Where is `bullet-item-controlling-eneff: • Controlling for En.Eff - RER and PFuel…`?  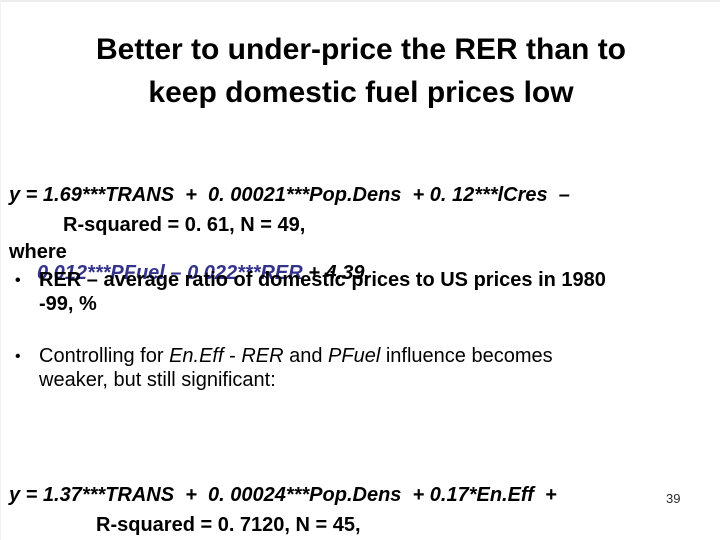
bullet-item-controlling-eneff: • Controlling for En.Eff - RER and PFuel… is located at coordinates (365, 368).